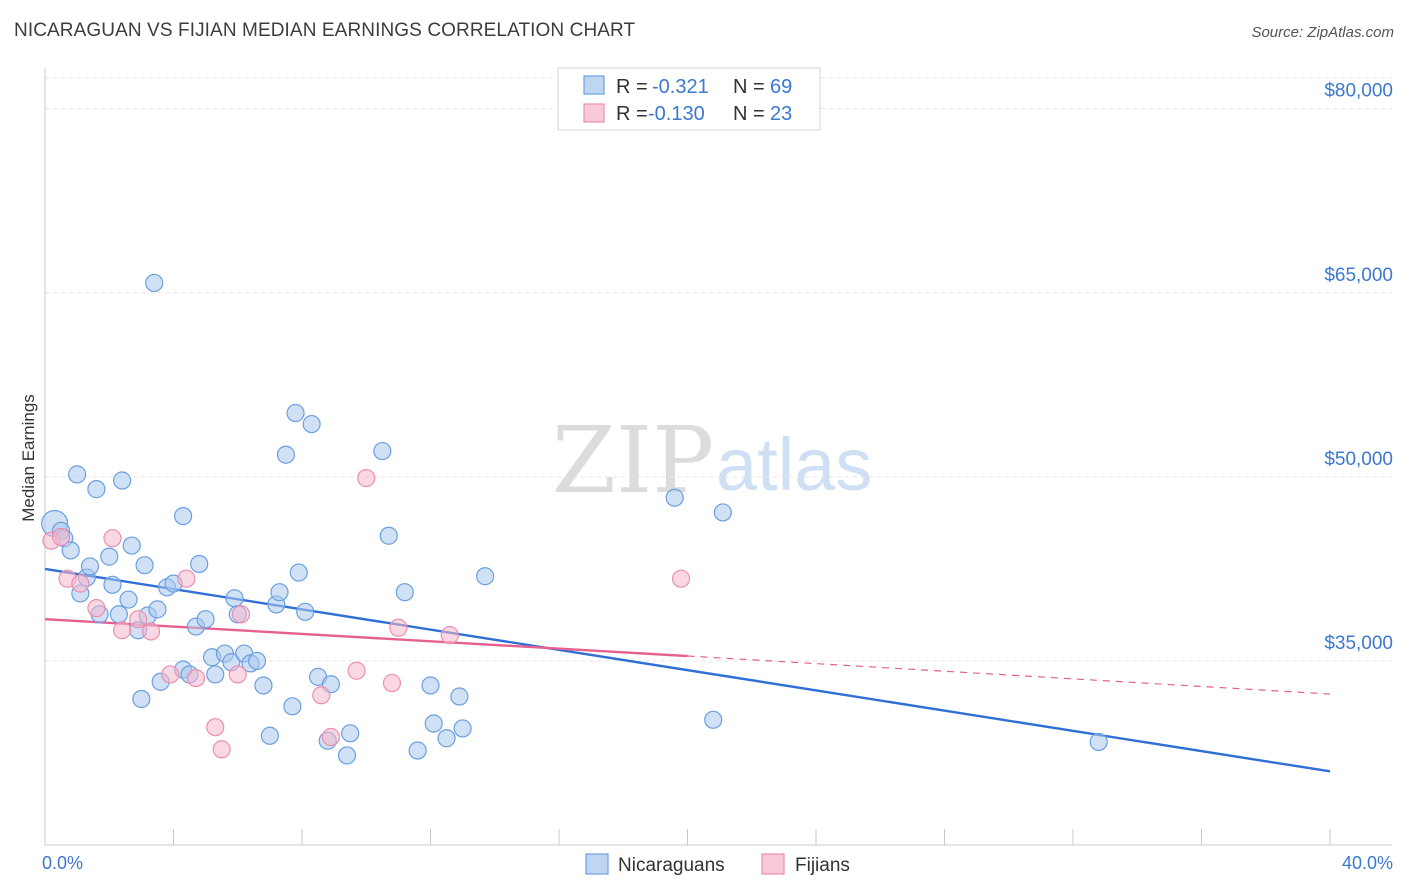 This screenshot has width=1406, height=892. I want to click on legend-r-label-1: R =, so click(632, 87).